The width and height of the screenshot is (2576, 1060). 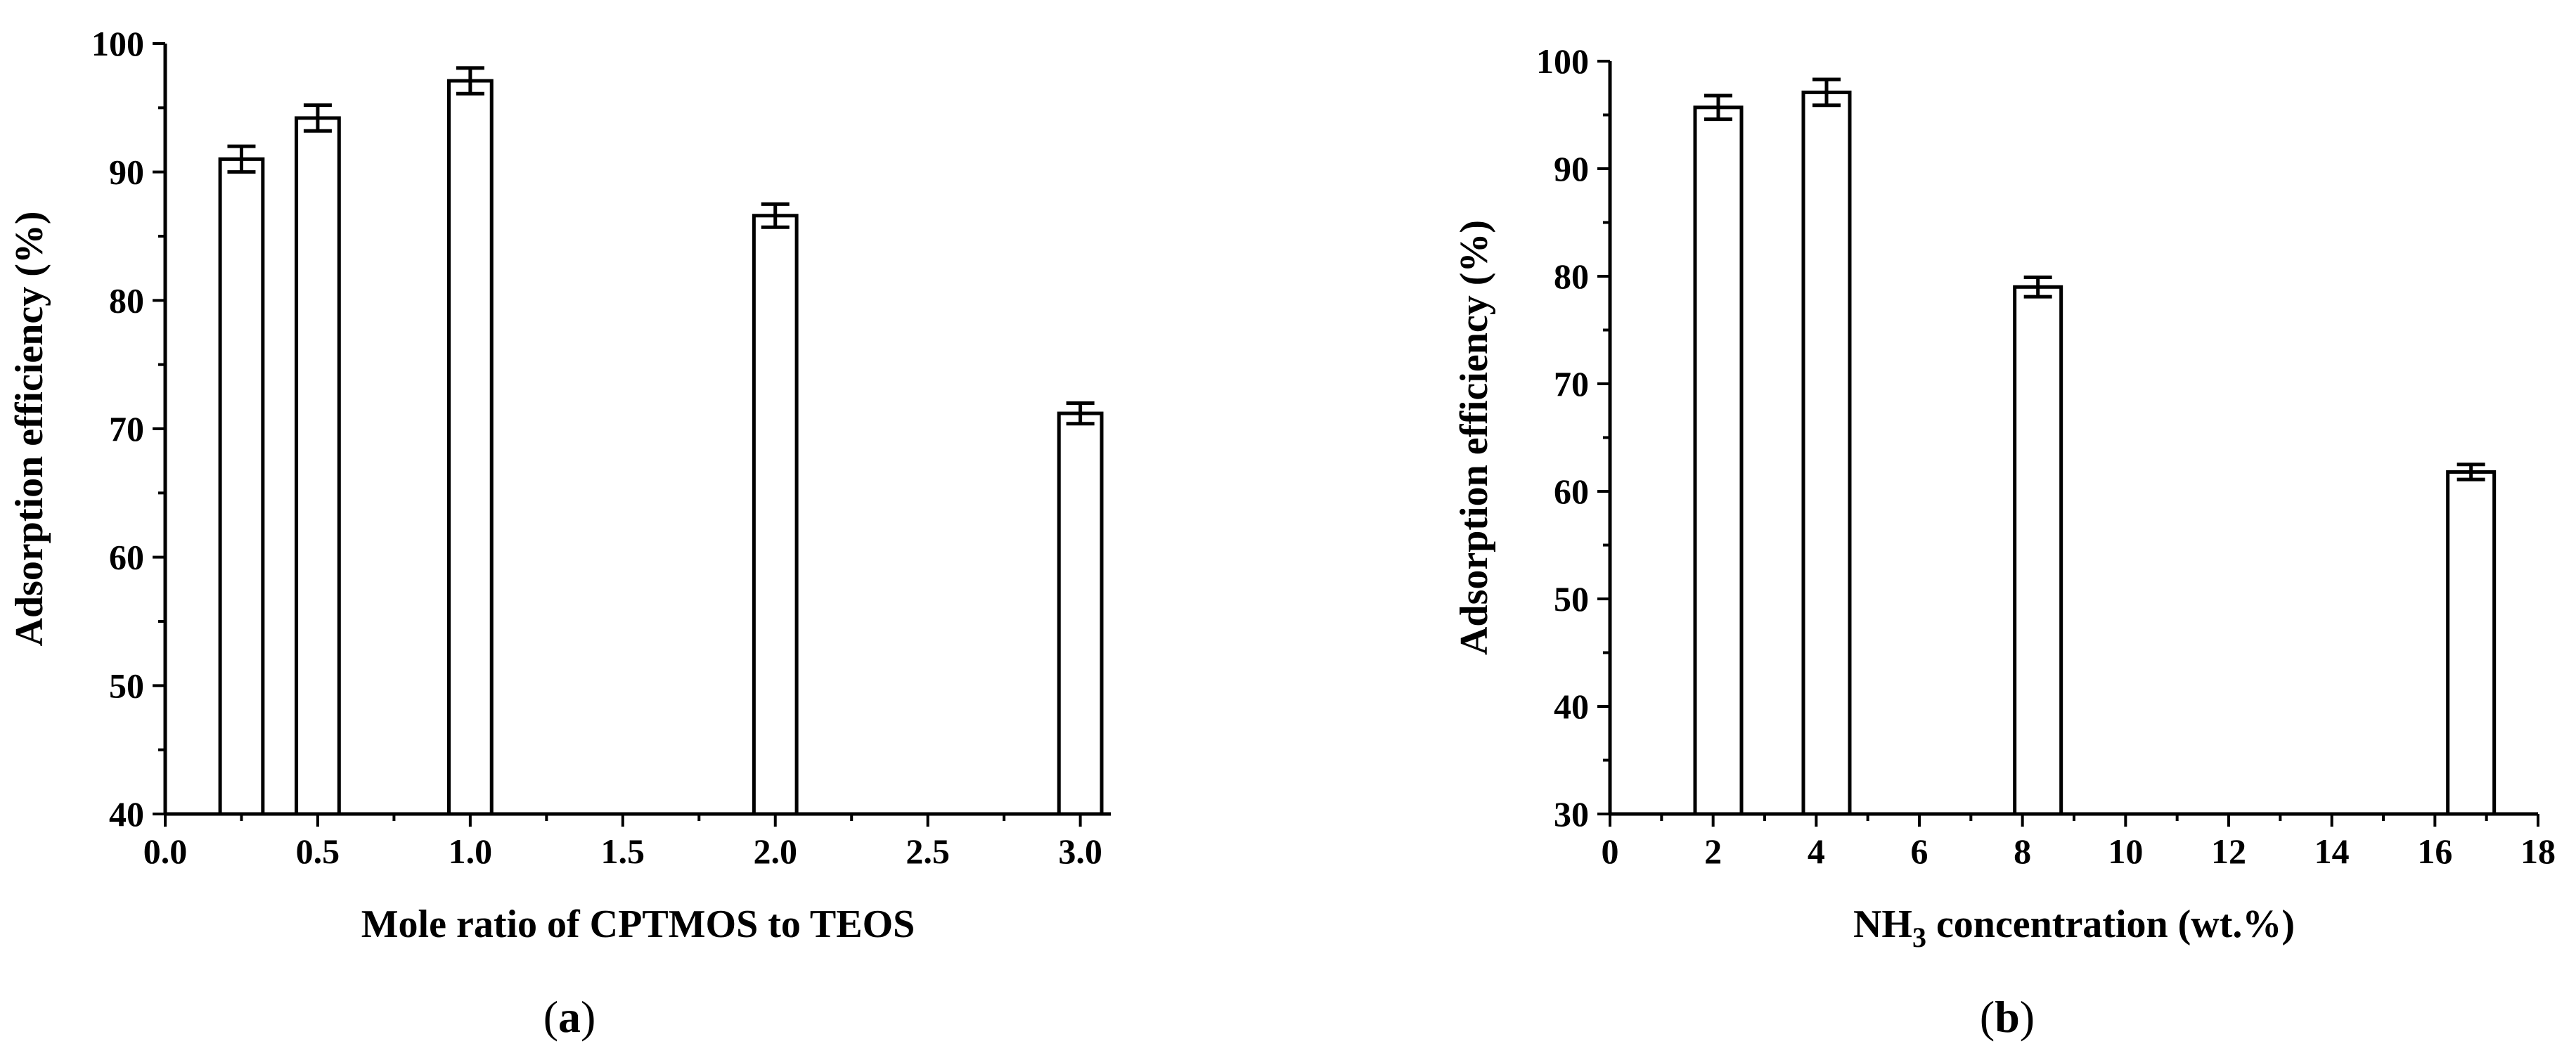 What do you see at coordinates (2538, 851) in the screenshot?
I see `x-tick-label-b: 18` at bounding box center [2538, 851].